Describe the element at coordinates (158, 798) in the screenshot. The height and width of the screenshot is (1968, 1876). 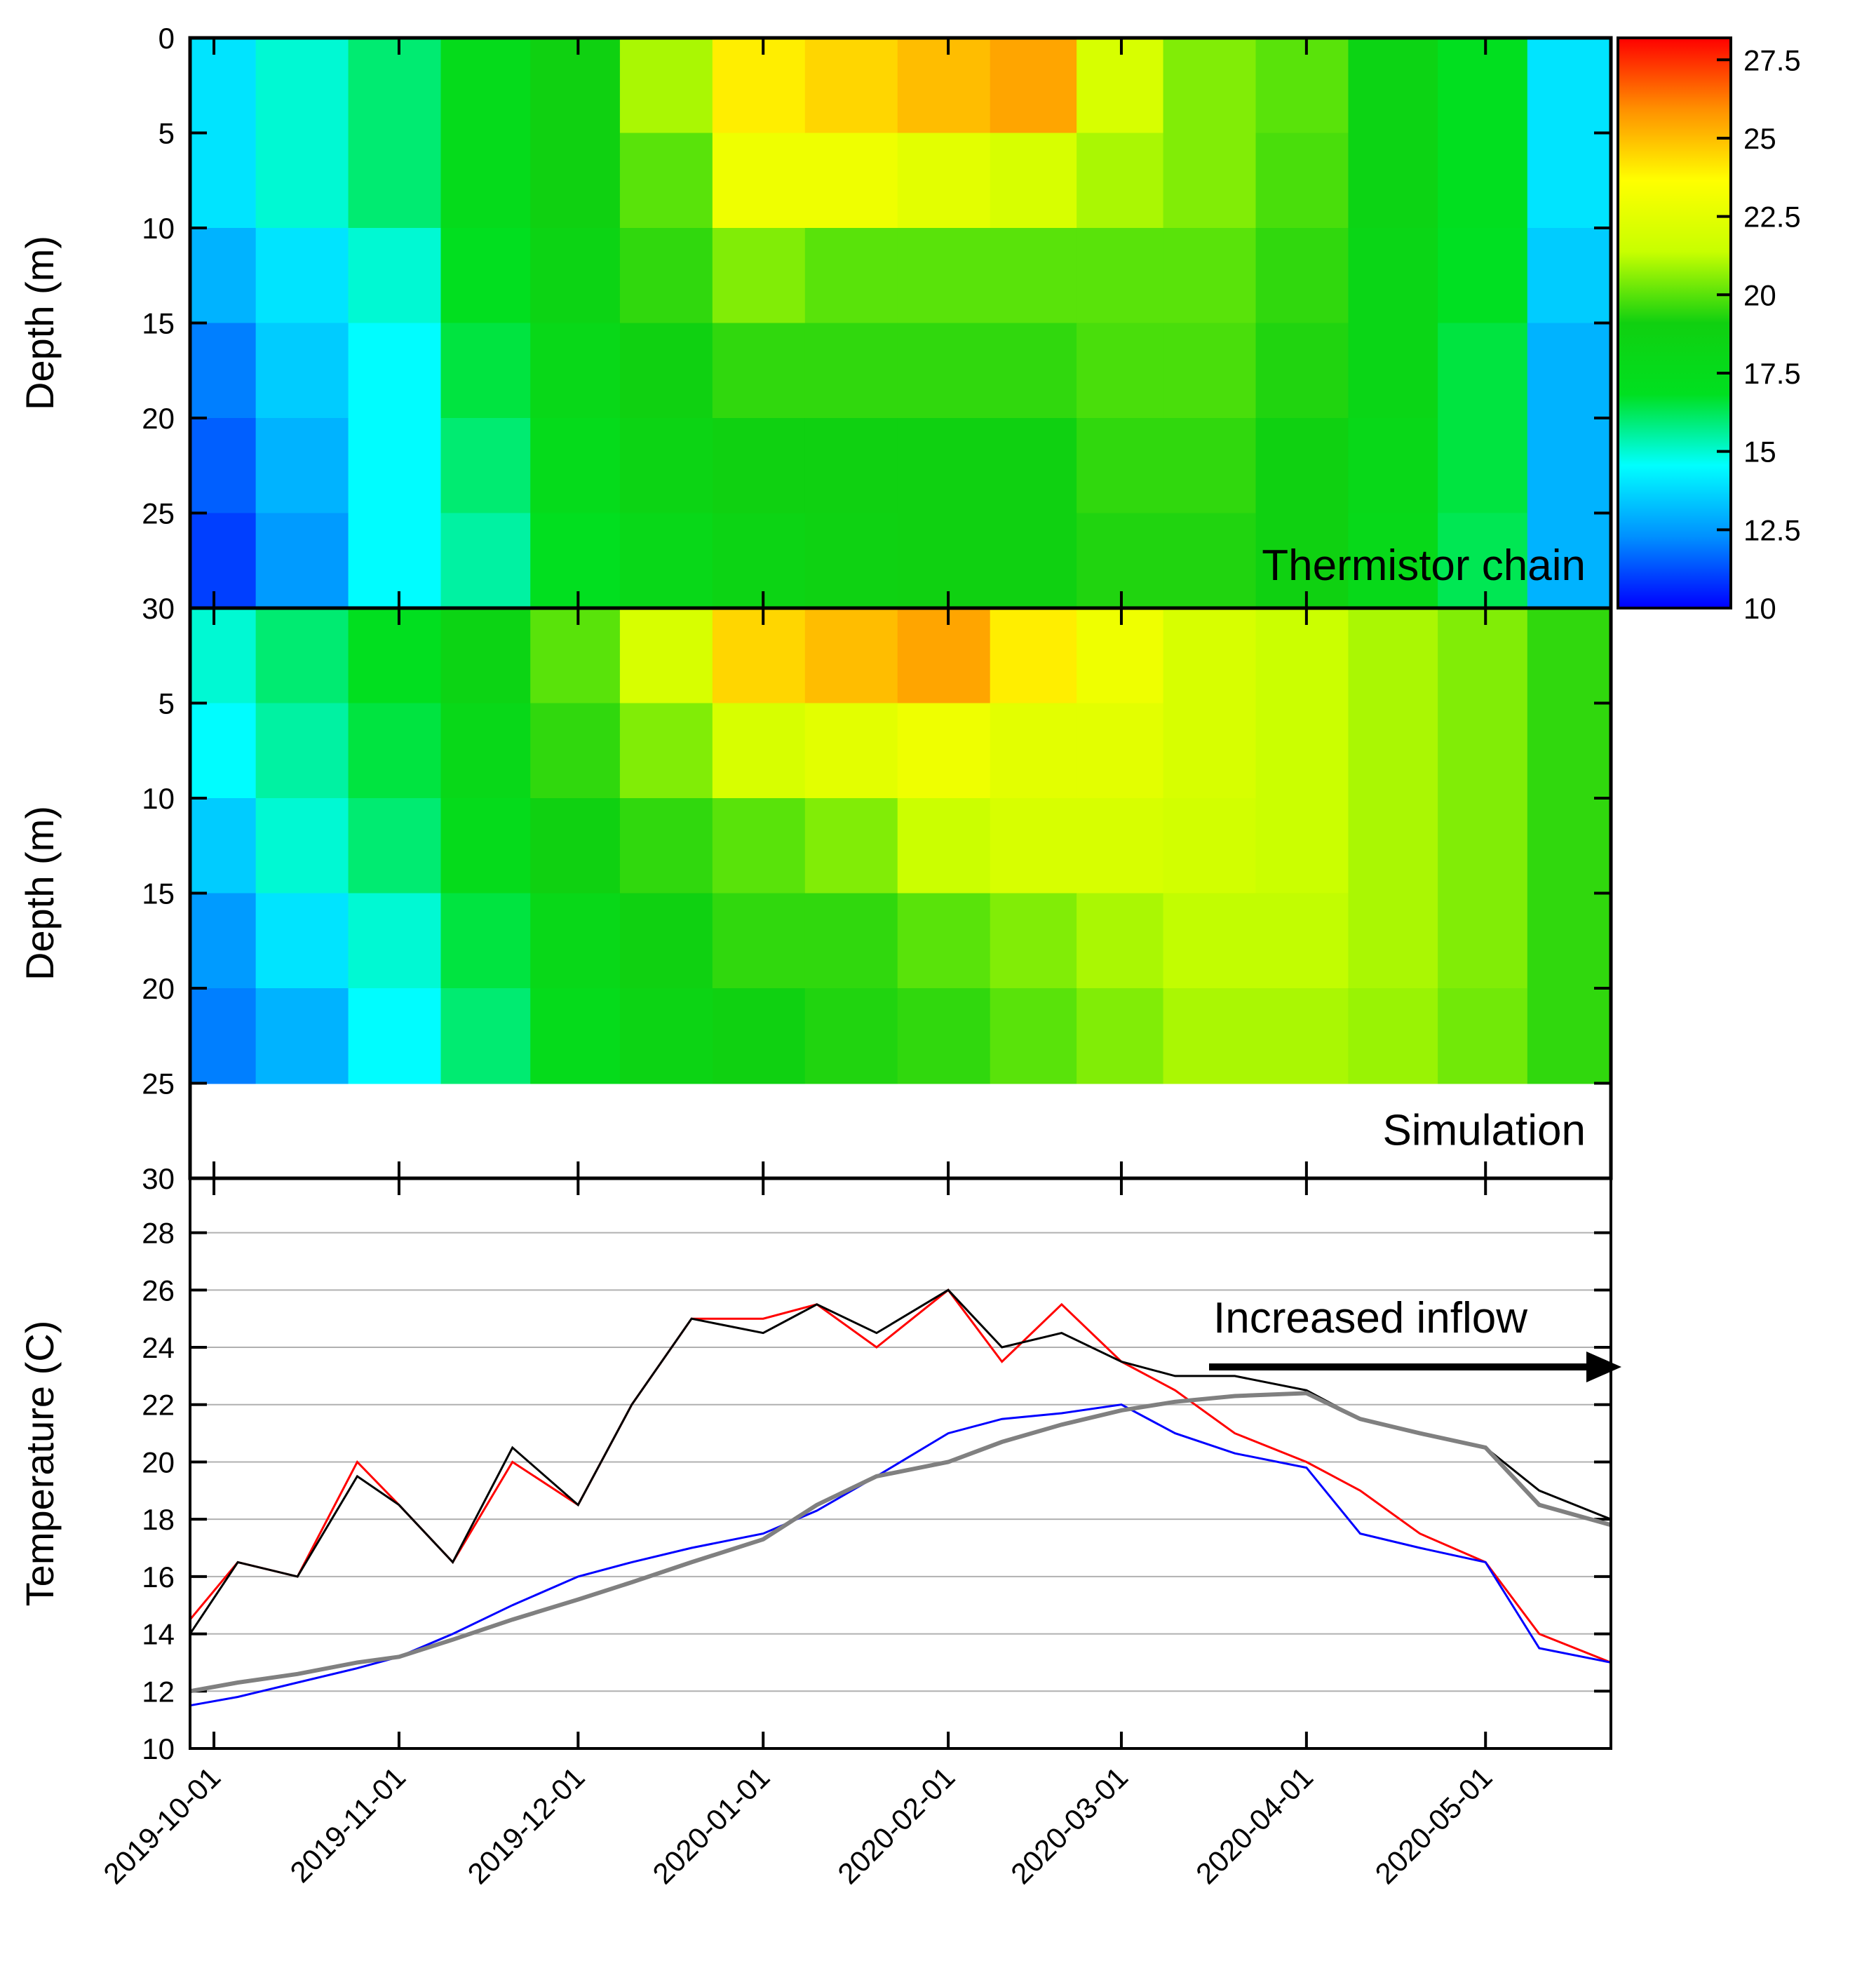
I see `y-tick-label: 10` at that location.